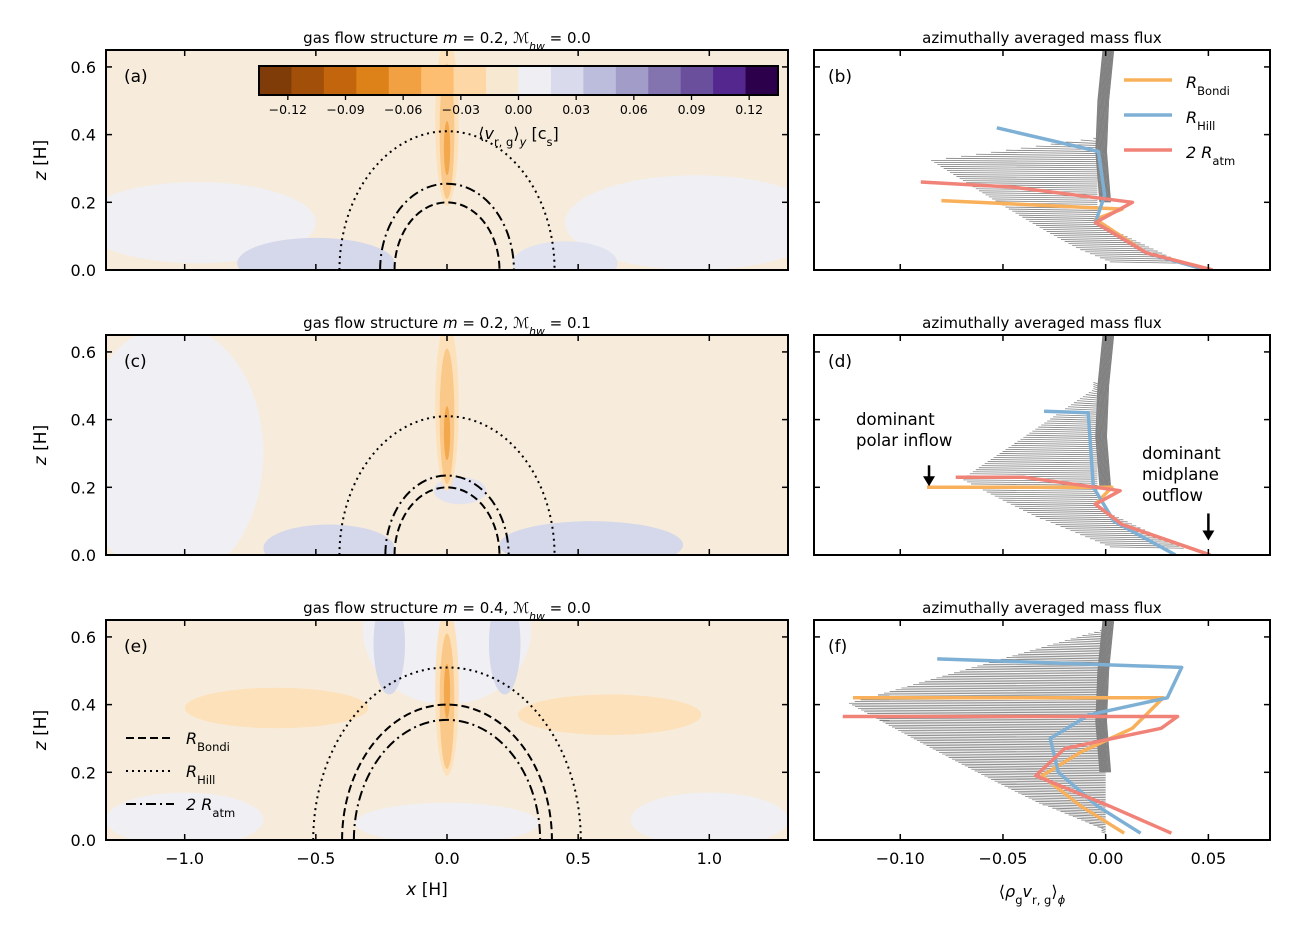 The width and height of the screenshot is (1296, 936). I want to click on text-part: 2 R, so click(199, 804).